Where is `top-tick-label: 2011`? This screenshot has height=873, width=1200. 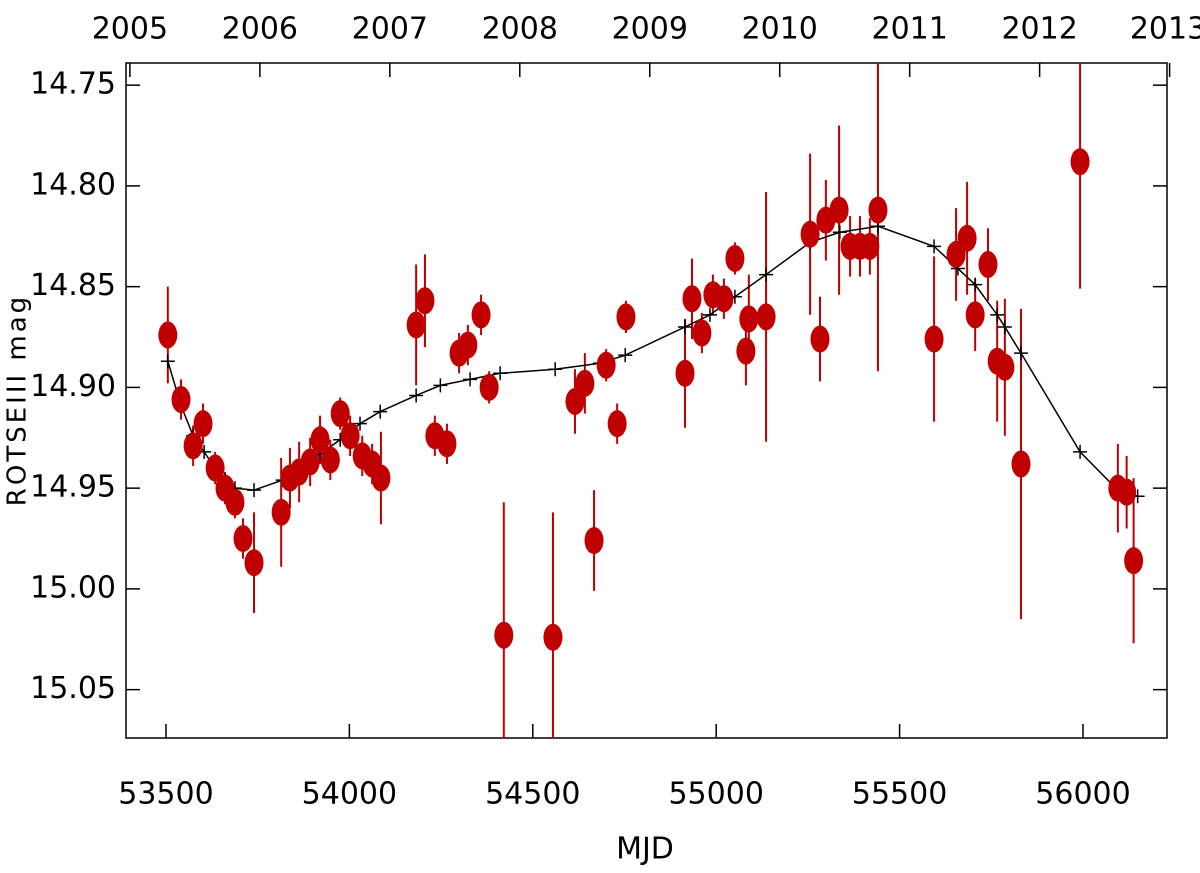
top-tick-label: 2011 is located at coordinates (909, 29).